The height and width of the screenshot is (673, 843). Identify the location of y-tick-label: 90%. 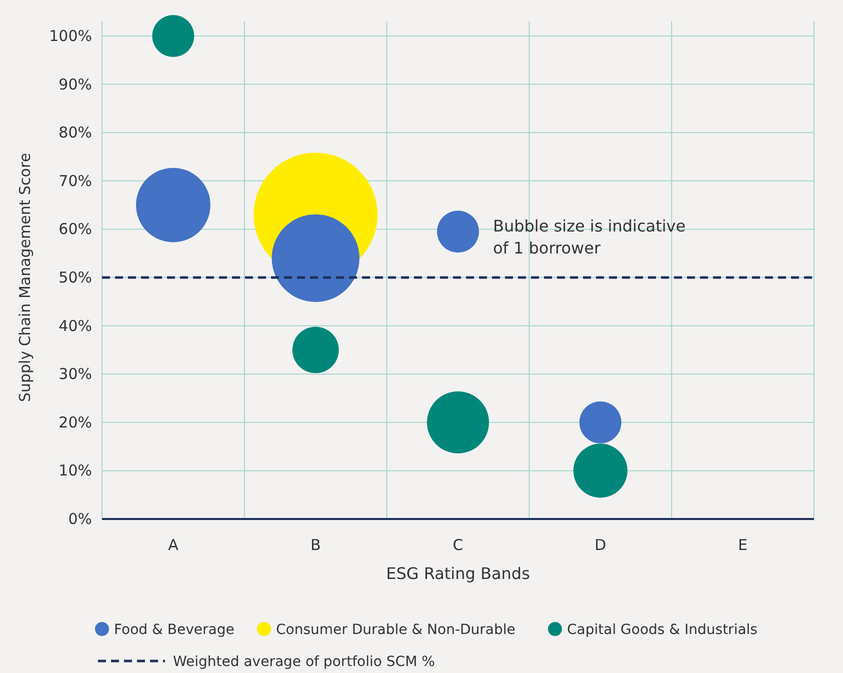
(75, 84).